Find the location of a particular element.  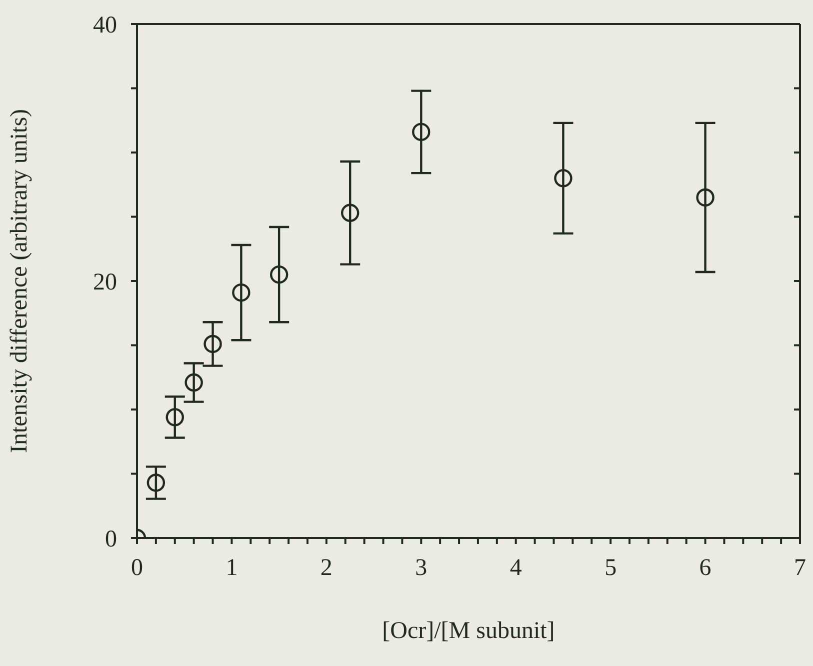

x-axis-title: [Ocr]/[M subunit] is located at coordinates (468, 631).